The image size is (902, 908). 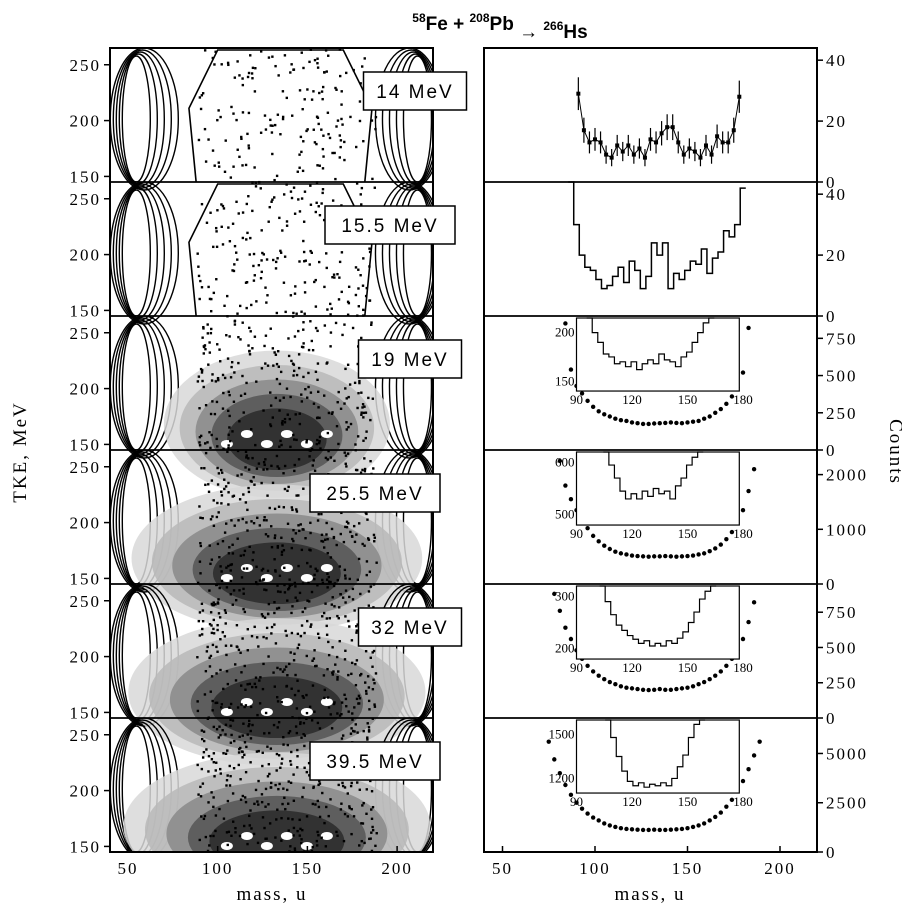 I want to click on edge-contour, so click(x=136, y=387).